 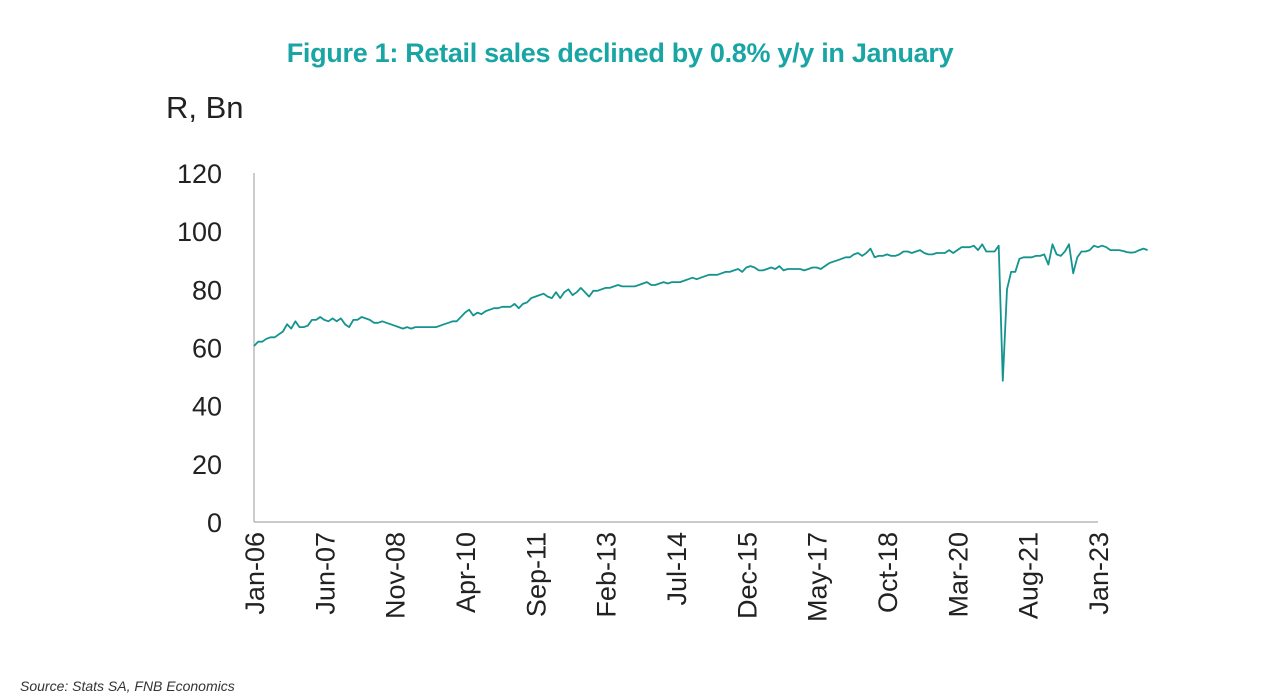 I want to click on x-tick-label: Oct-18, so click(x=888, y=572).